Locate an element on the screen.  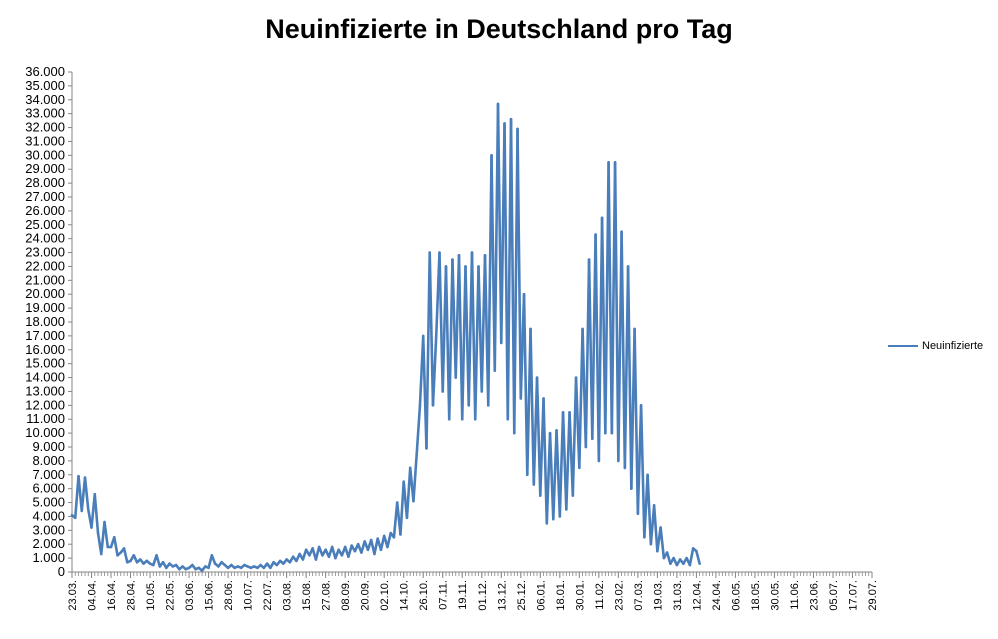
x-tick-label: 18.01. is located at coordinates (561, 595).